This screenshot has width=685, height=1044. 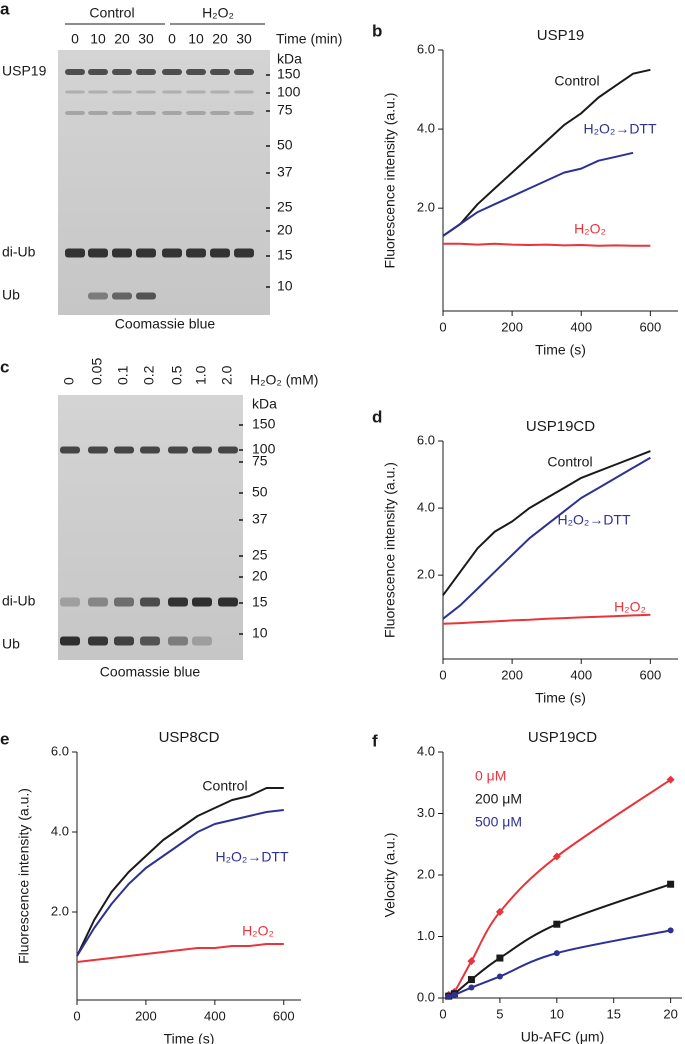 I want to click on y-tick-label: 1.0, so click(x=426, y=935).